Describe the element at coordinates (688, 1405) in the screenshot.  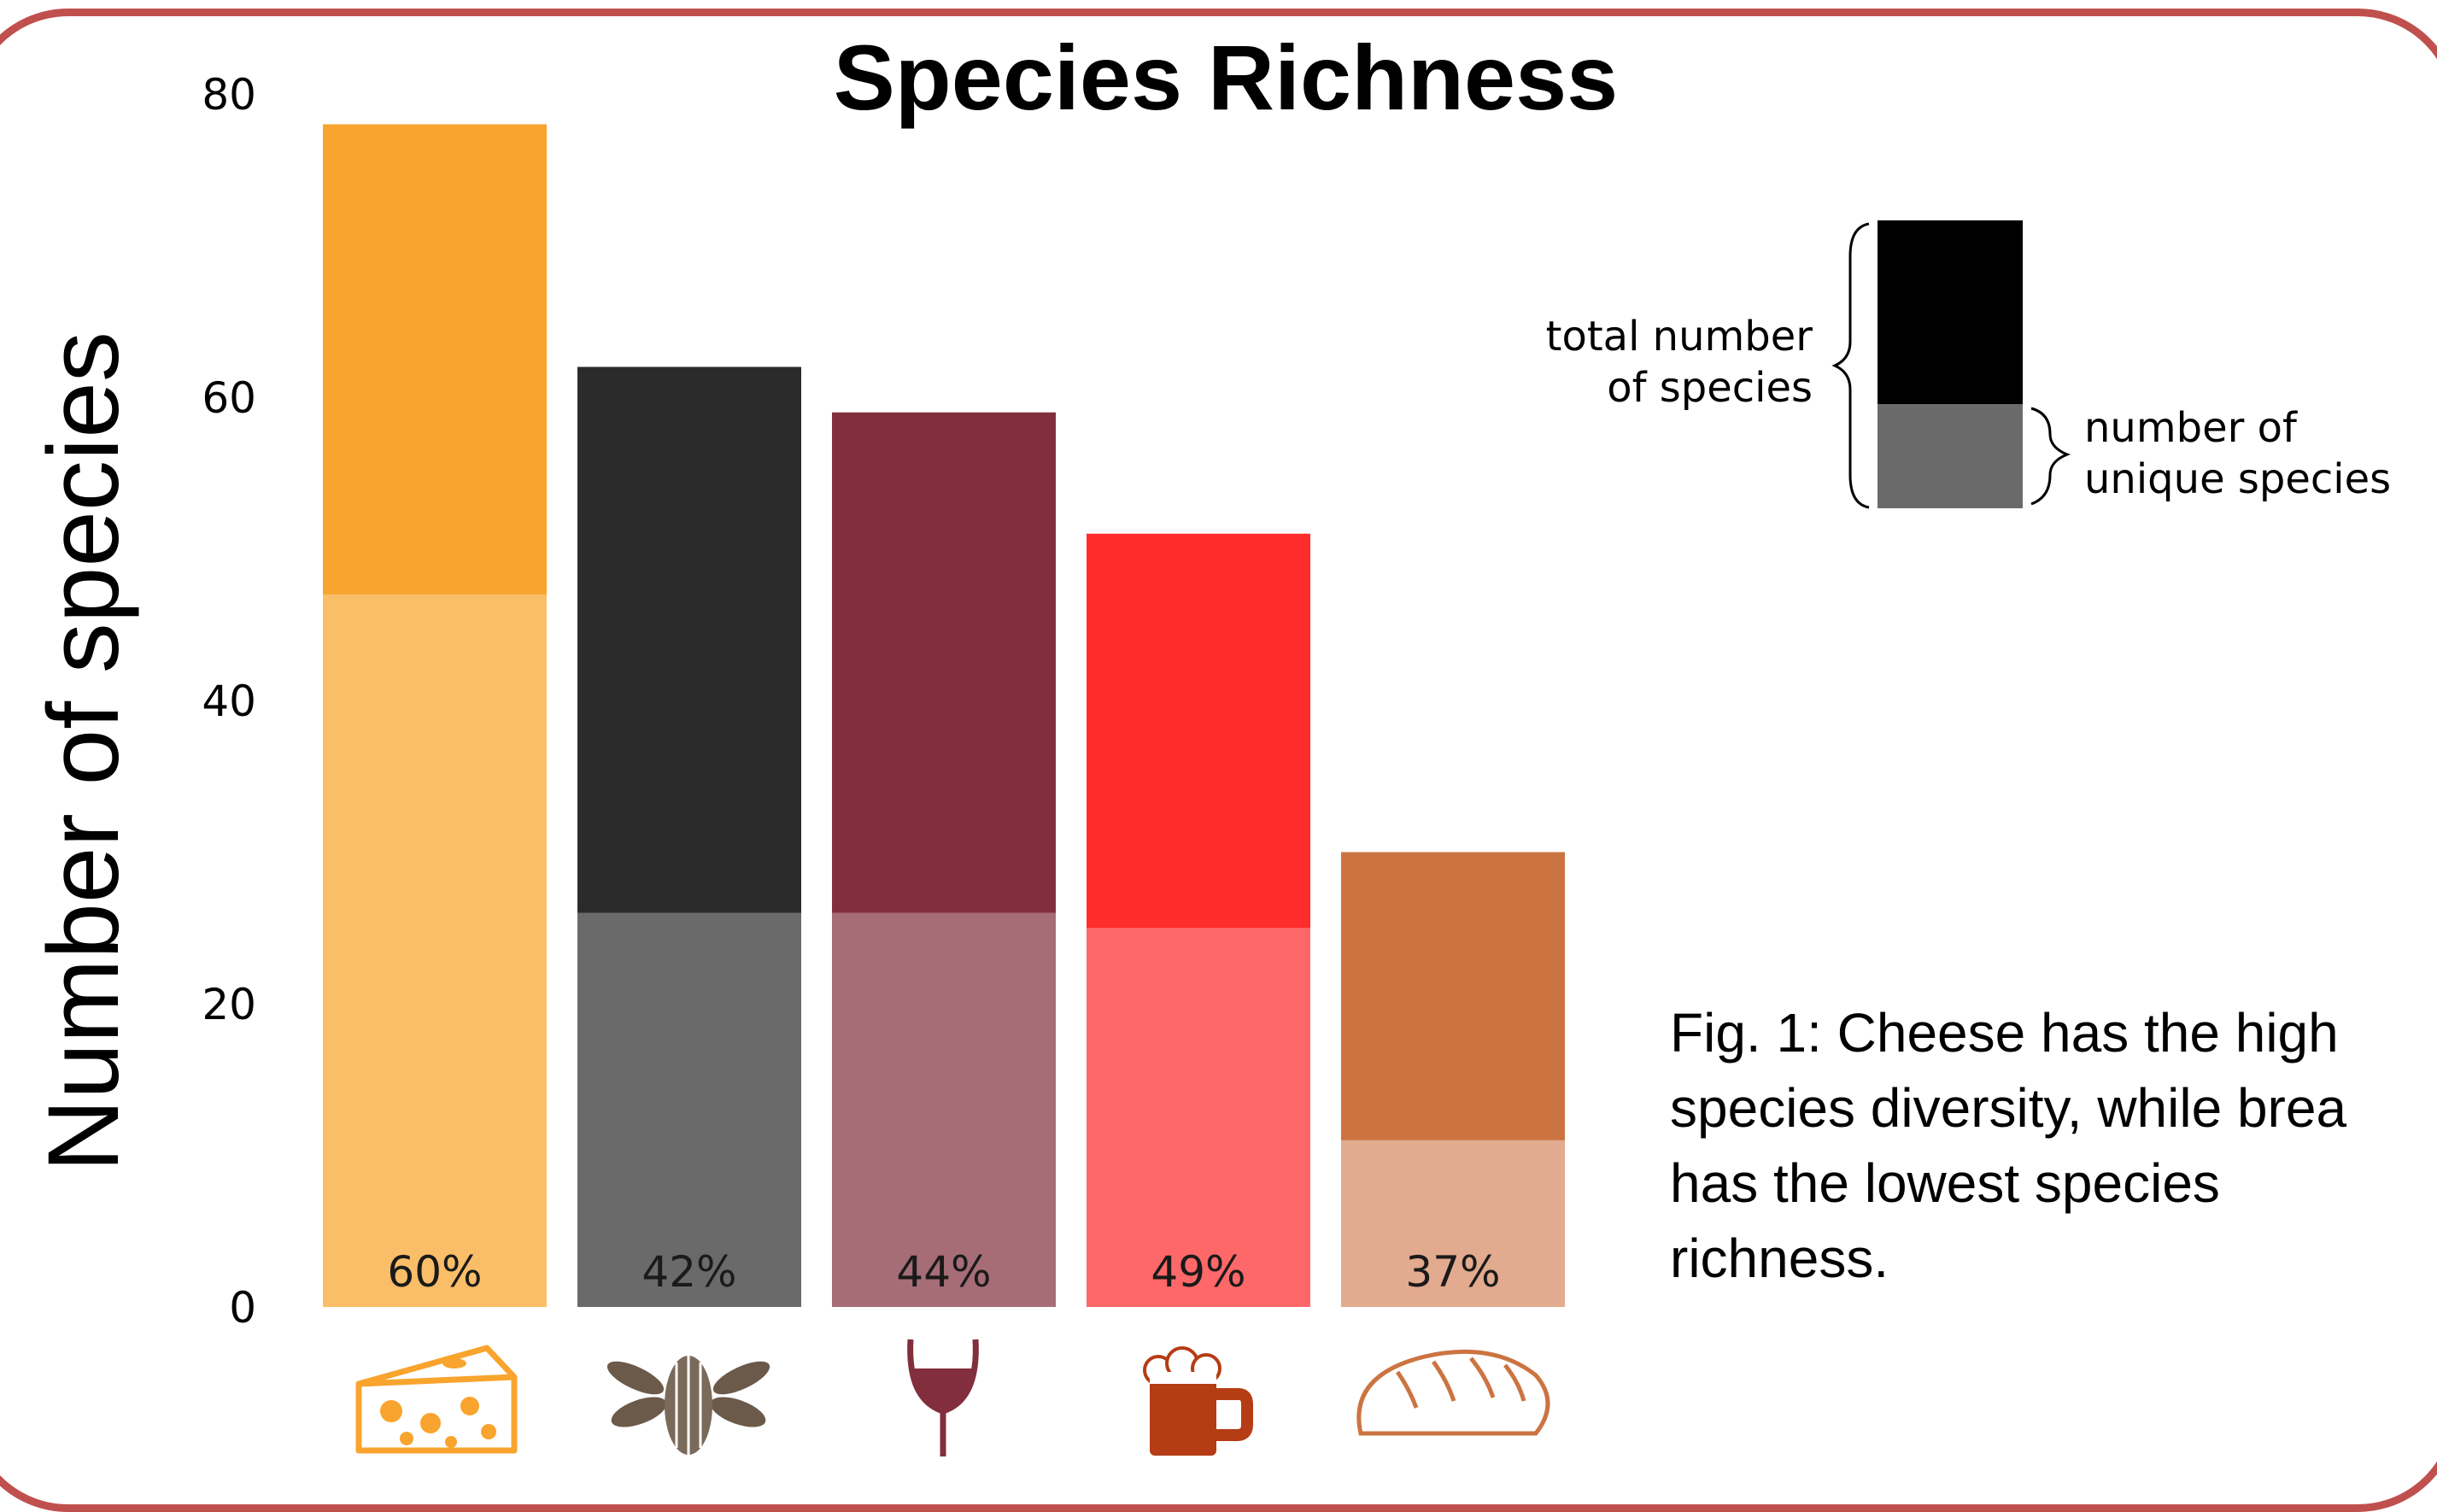
I see `cocoa-pod-icon` at that location.